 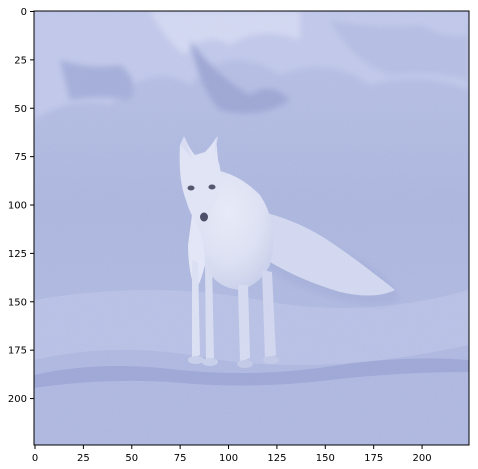 What do you see at coordinates (20, 109) in the screenshot?
I see `y-tick-label: 50` at bounding box center [20, 109].